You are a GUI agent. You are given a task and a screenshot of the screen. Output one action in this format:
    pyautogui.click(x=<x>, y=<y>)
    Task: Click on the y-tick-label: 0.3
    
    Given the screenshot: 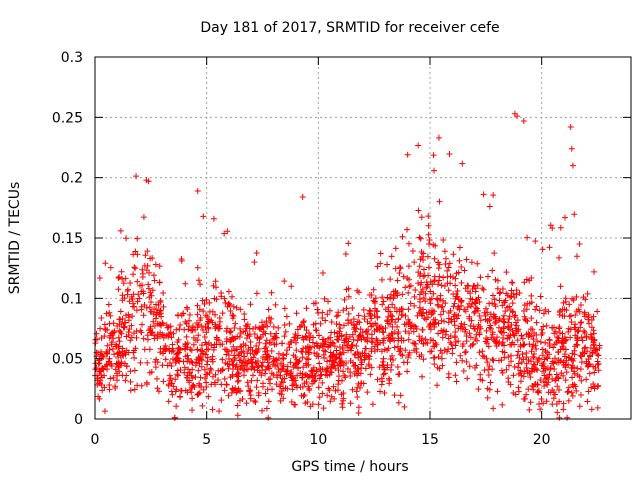 What is the action you would take?
    pyautogui.click(x=72, y=58)
    